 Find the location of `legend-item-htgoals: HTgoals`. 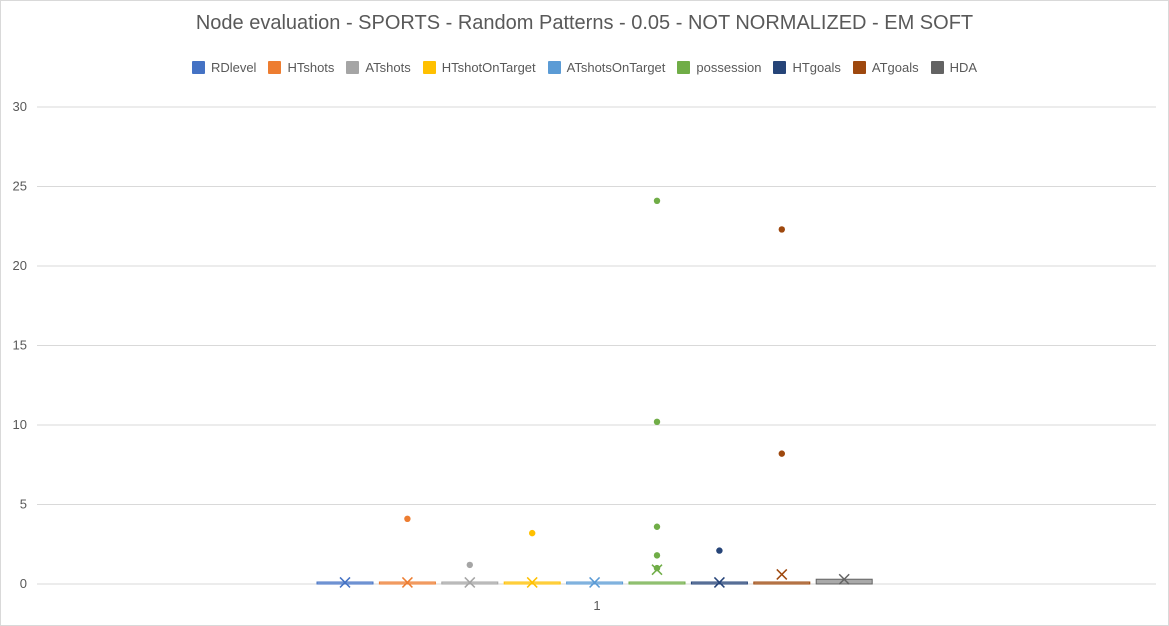

legend-item-htgoals: HTgoals is located at coordinates (807, 67).